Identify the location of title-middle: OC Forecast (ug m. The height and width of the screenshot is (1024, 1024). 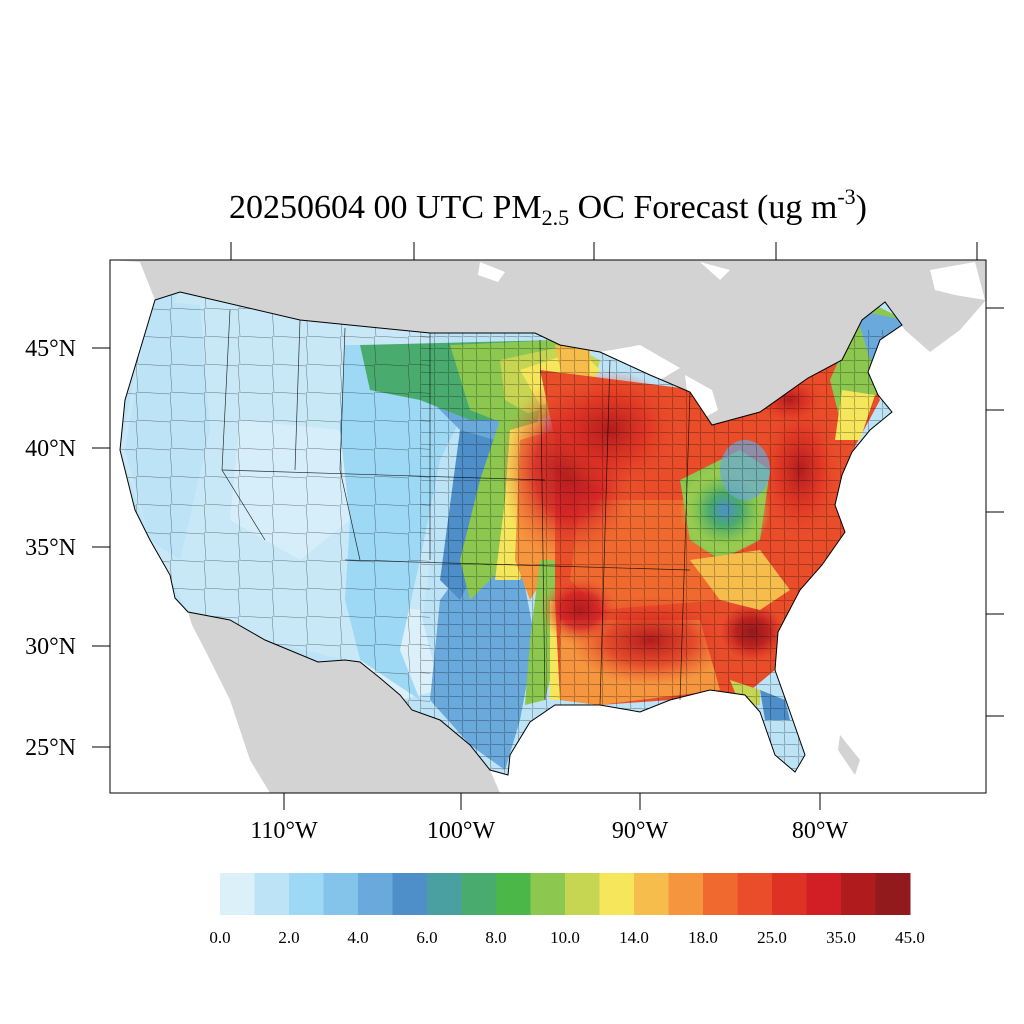
(703, 207).